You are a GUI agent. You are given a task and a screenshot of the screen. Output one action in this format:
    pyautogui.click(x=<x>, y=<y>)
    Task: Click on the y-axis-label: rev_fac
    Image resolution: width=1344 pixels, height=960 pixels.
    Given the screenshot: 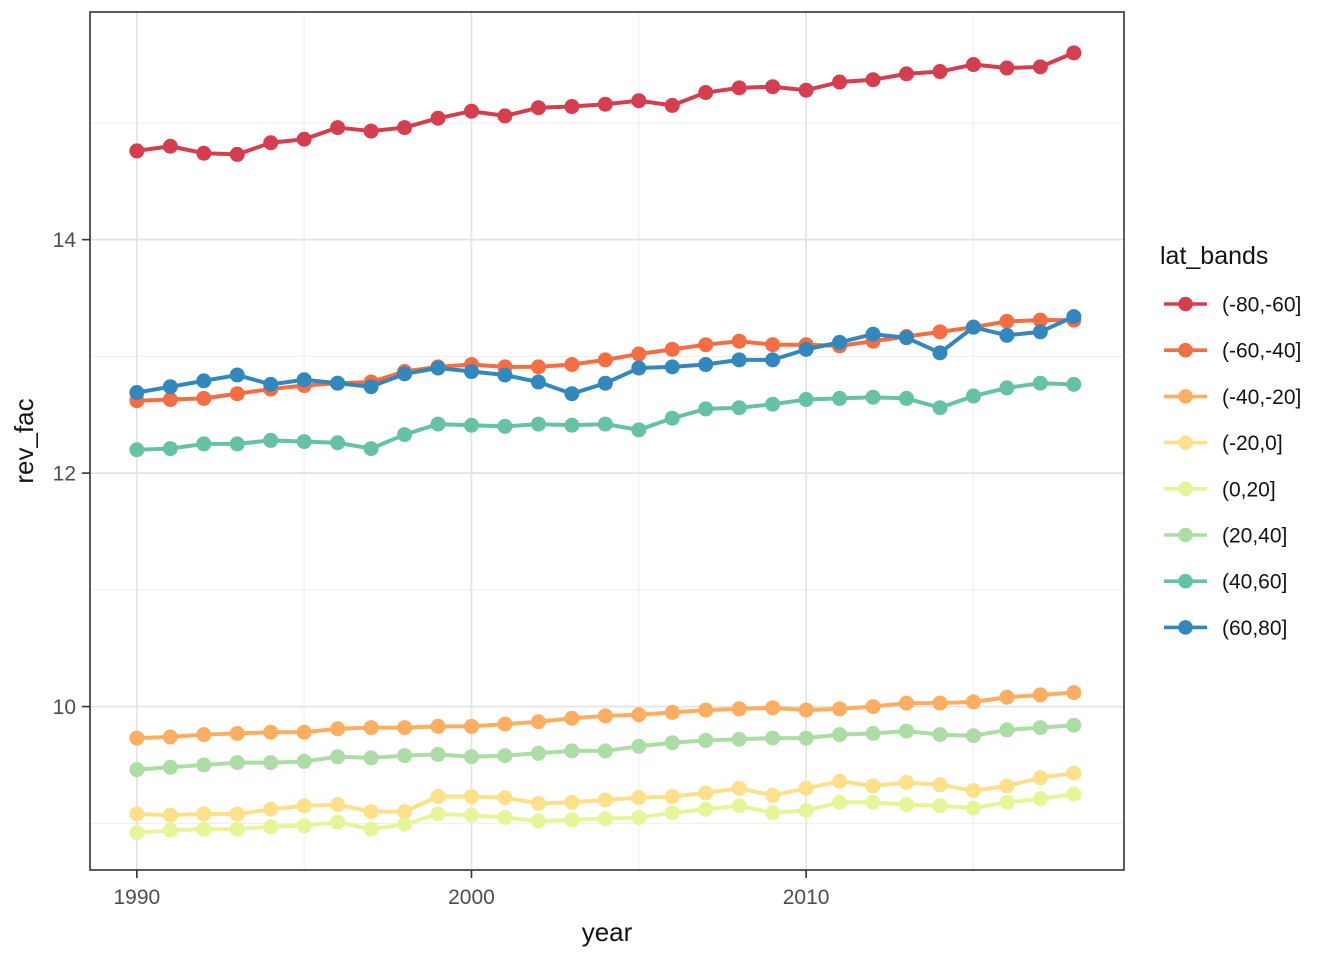 What is the action you would take?
    pyautogui.click(x=24, y=440)
    